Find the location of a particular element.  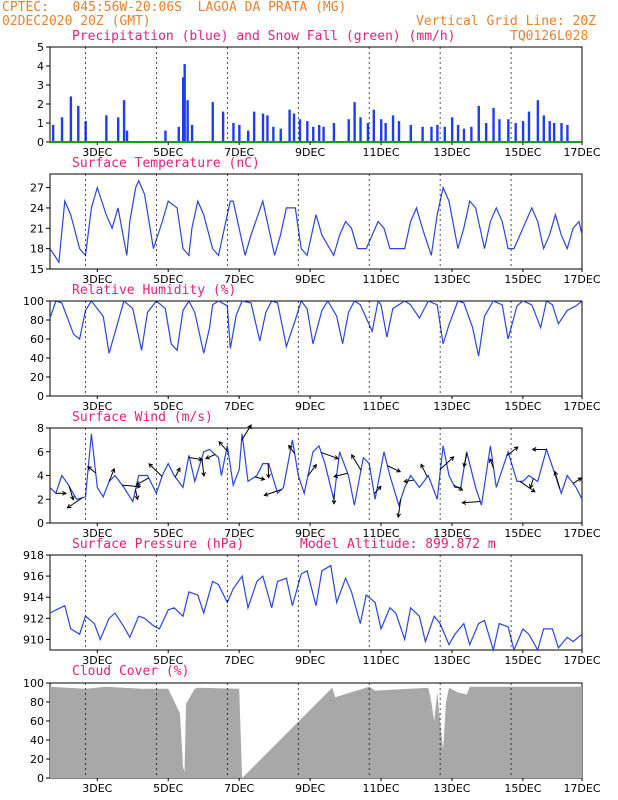

precip-xtick-label: 9DEC is located at coordinates (310, 152).